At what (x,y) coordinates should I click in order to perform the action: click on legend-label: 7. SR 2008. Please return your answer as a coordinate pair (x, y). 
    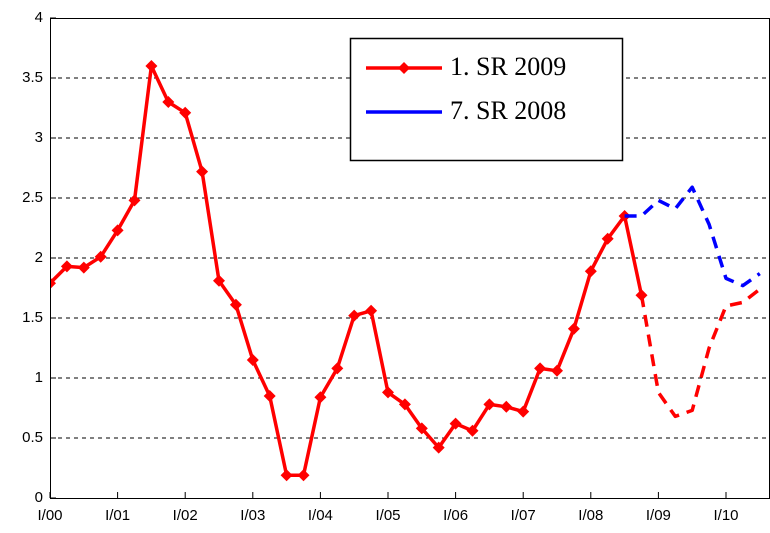
    Looking at the image, I should click on (508, 110).